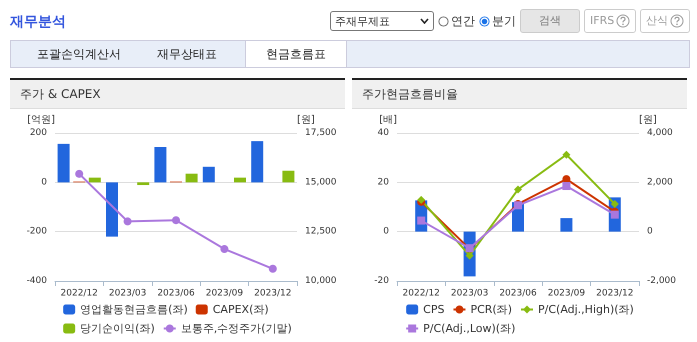 This screenshot has height=342, width=697. Describe the element at coordinates (660, 182) in the screenshot. I see `y2-tick-label: 2,000` at that location.